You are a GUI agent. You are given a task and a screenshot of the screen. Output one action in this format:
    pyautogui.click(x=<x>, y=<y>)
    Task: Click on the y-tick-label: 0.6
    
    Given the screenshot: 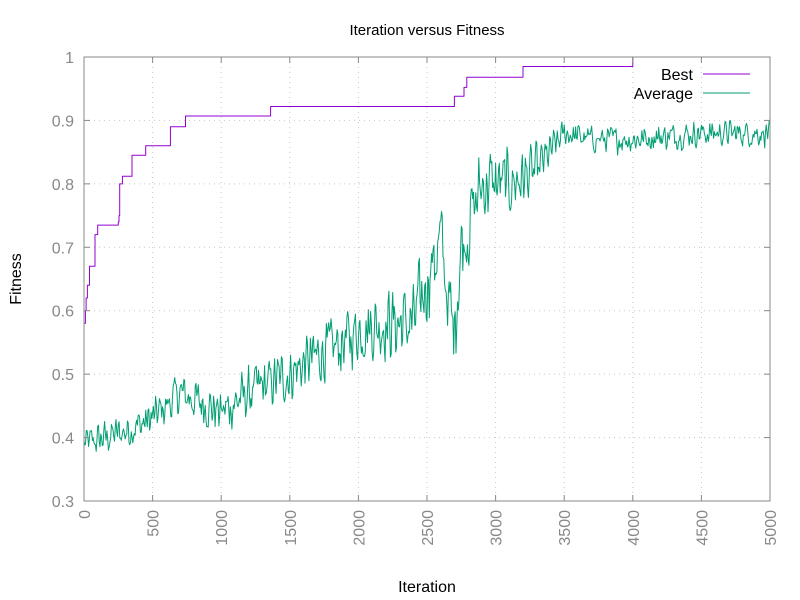 What is the action you would take?
    pyautogui.click(x=63, y=312)
    